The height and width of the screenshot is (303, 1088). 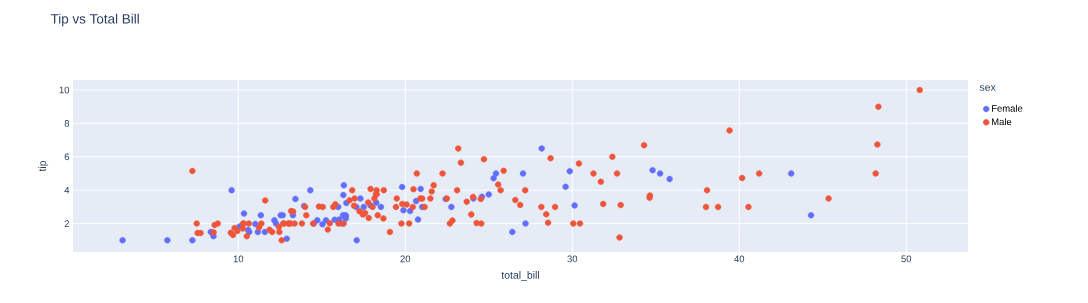 I want to click on y-tick-label: 6, so click(x=67, y=157).